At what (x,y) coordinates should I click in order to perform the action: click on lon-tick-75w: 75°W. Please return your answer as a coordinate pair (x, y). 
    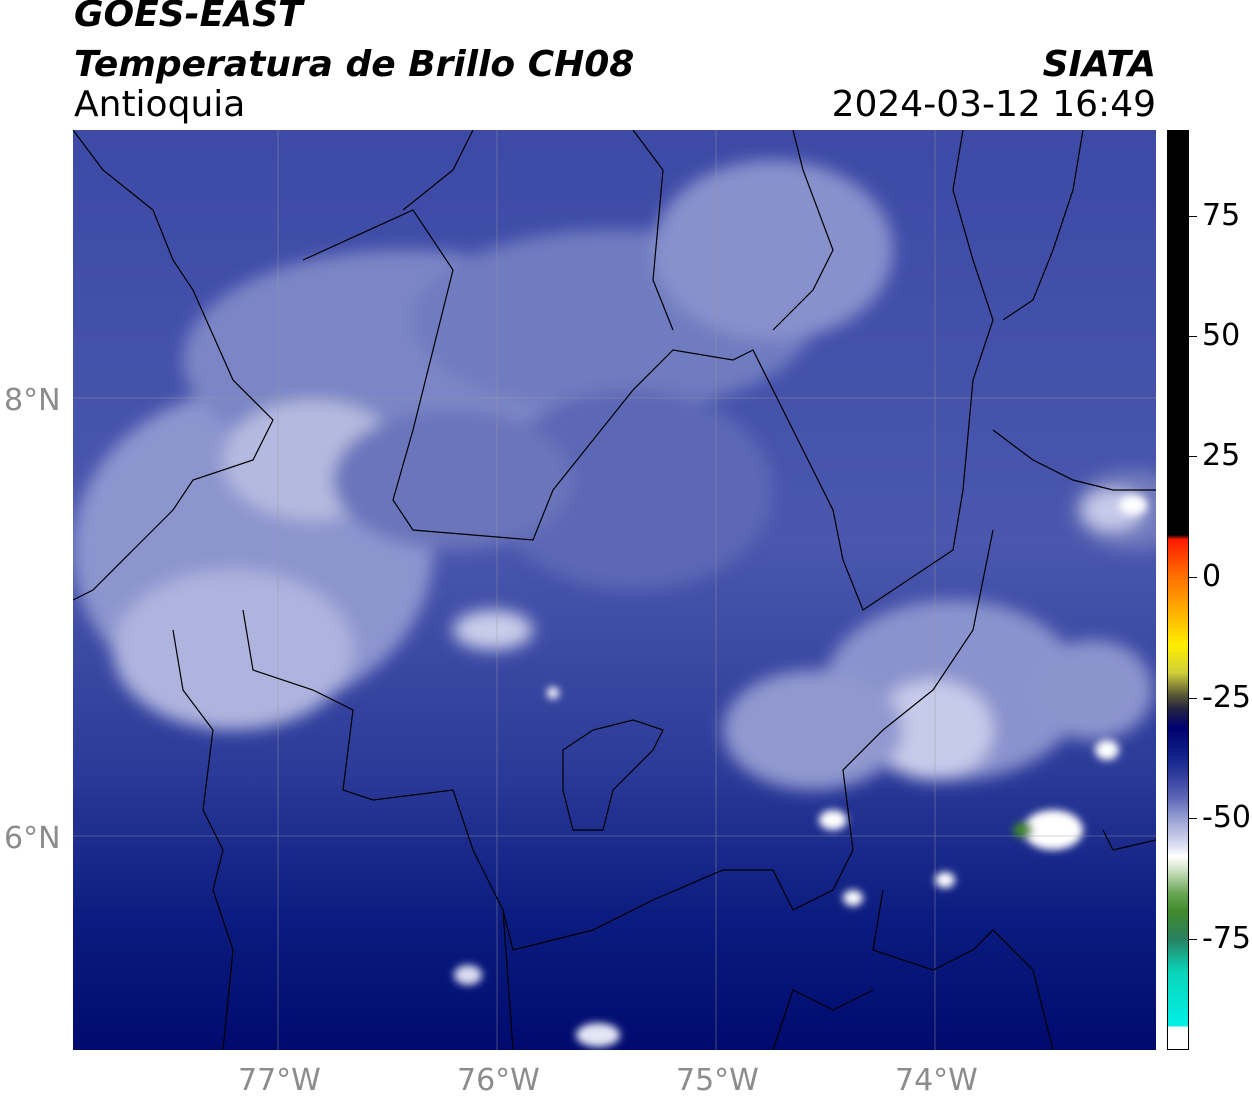
    Looking at the image, I should click on (717, 1080).